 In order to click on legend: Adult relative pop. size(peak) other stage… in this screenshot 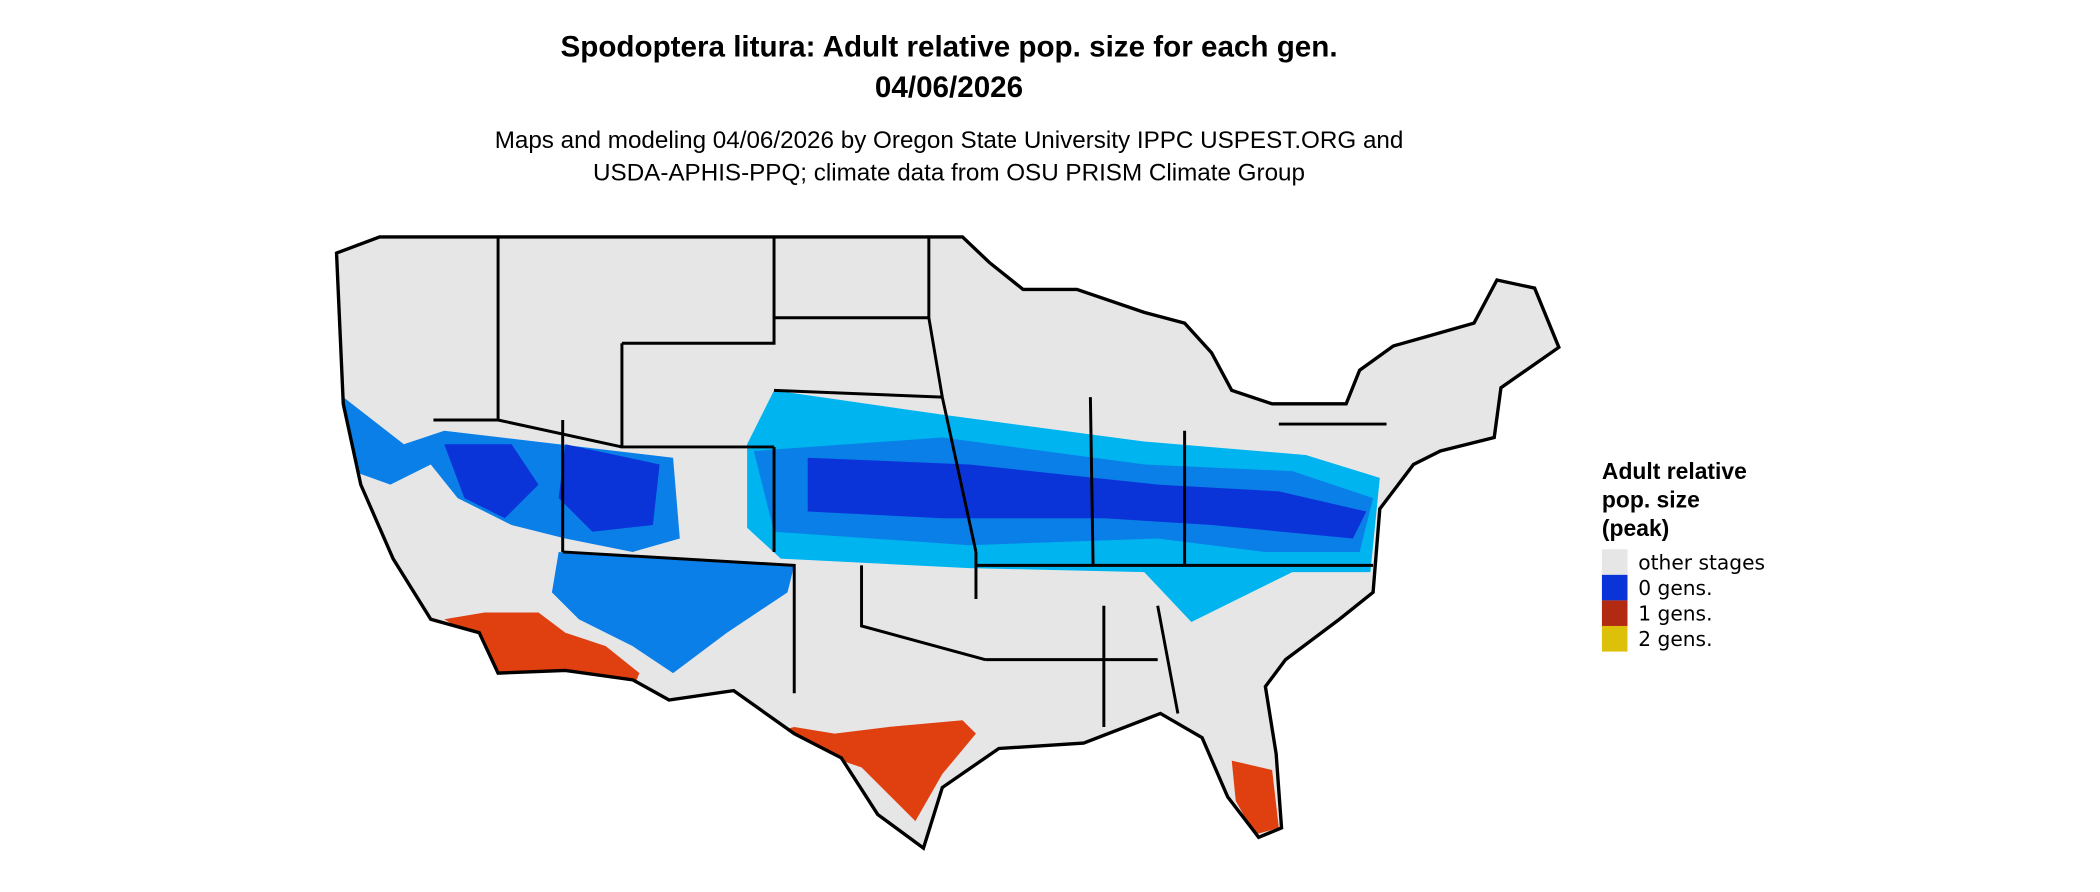, I will do `click(1683, 555)`.